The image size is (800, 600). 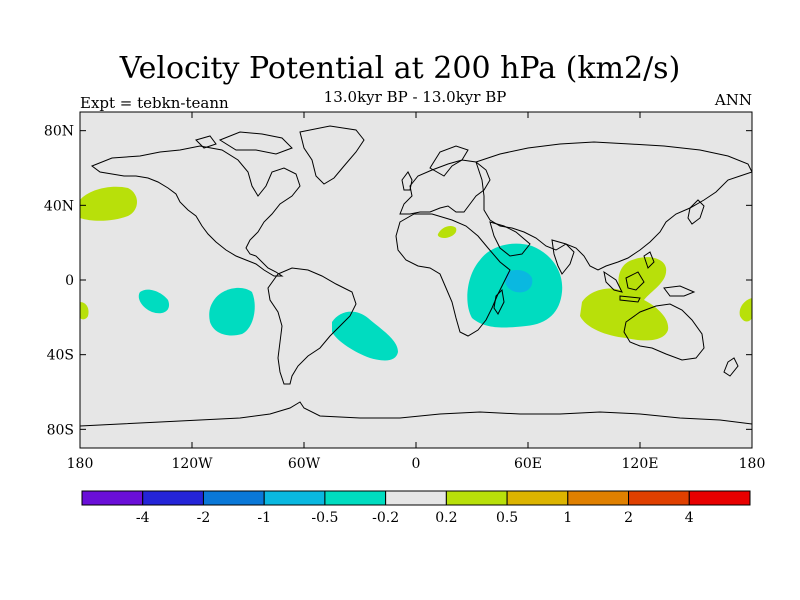 What do you see at coordinates (499, 301) in the screenshot?
I see `coast-madagascar` at bounding box center [499, 301].